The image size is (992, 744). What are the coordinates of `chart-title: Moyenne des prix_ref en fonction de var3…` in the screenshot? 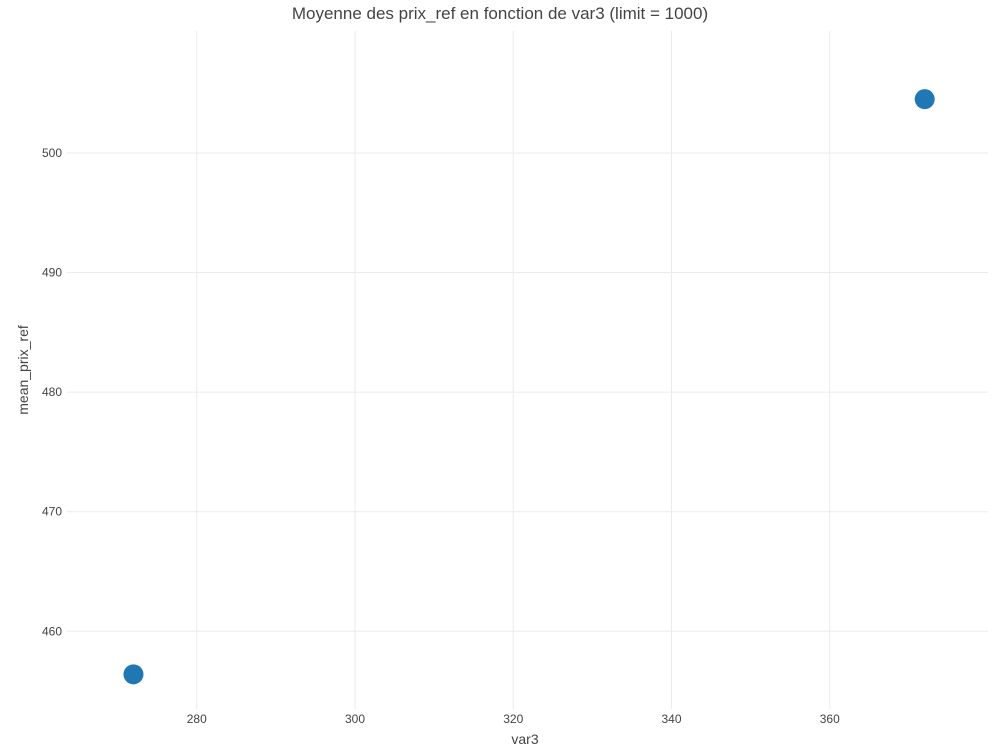 It's located at (500, 13).